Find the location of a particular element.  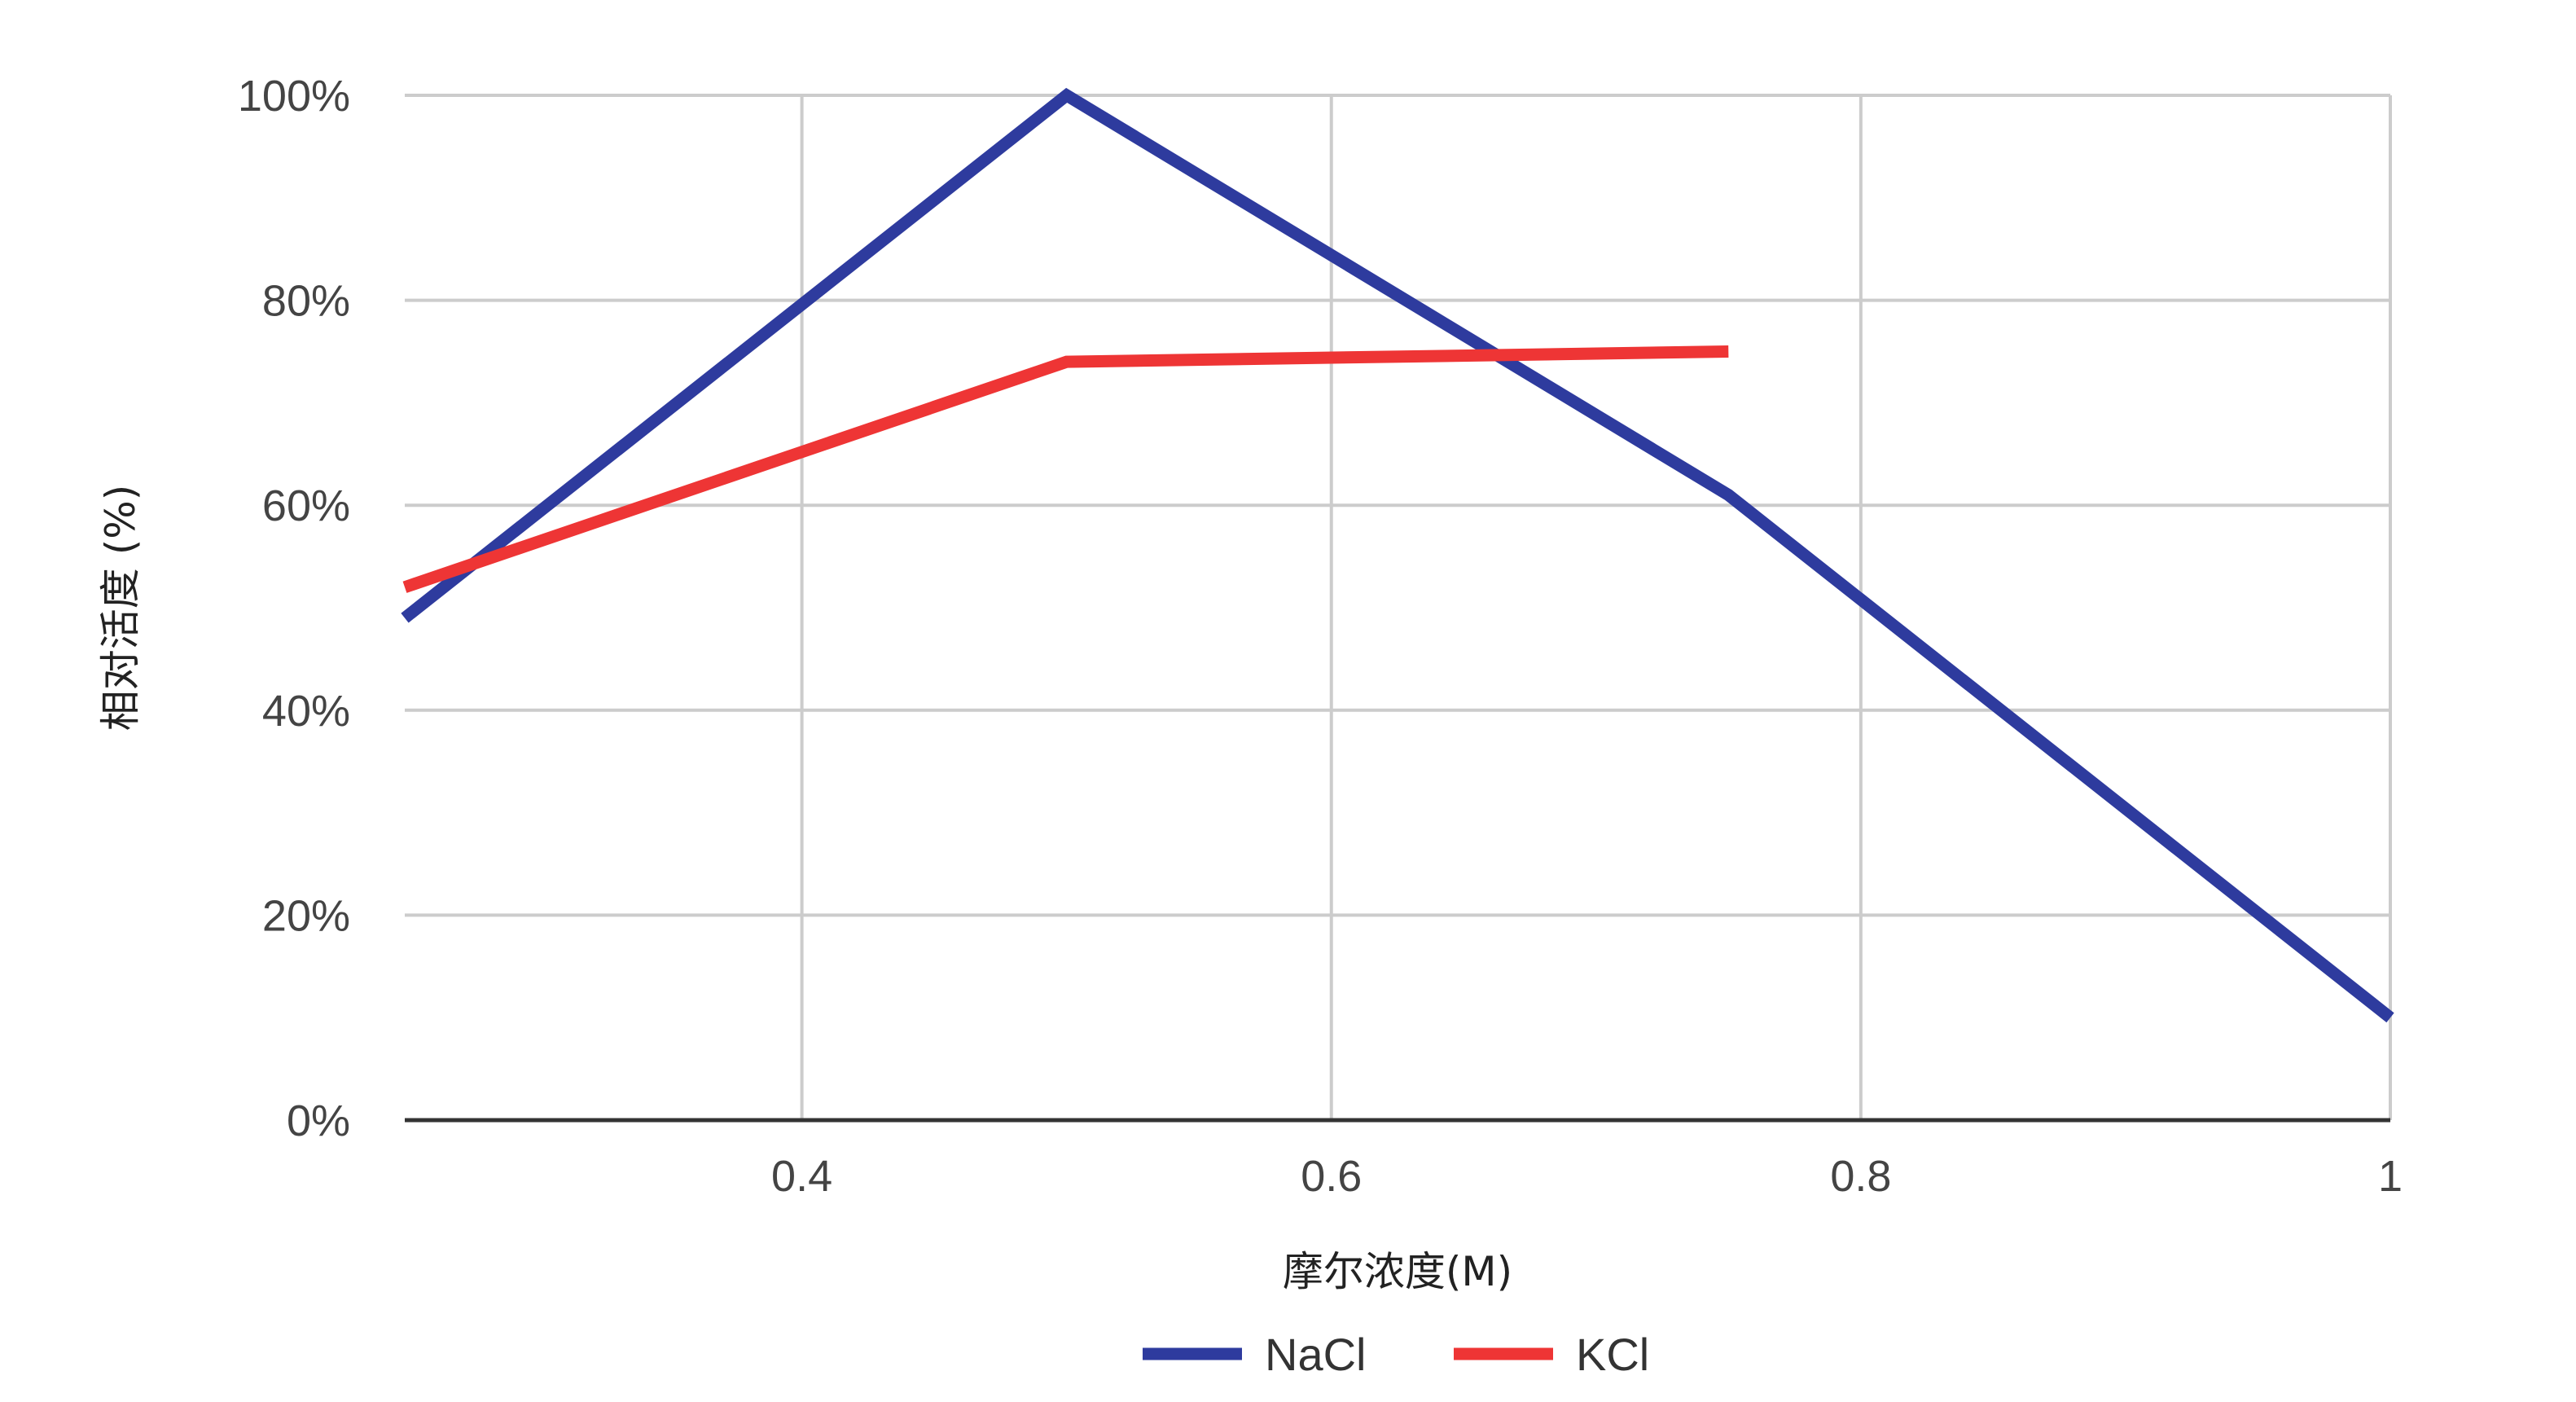

y-tick-label: 40% is located at coordinates (306, 711).